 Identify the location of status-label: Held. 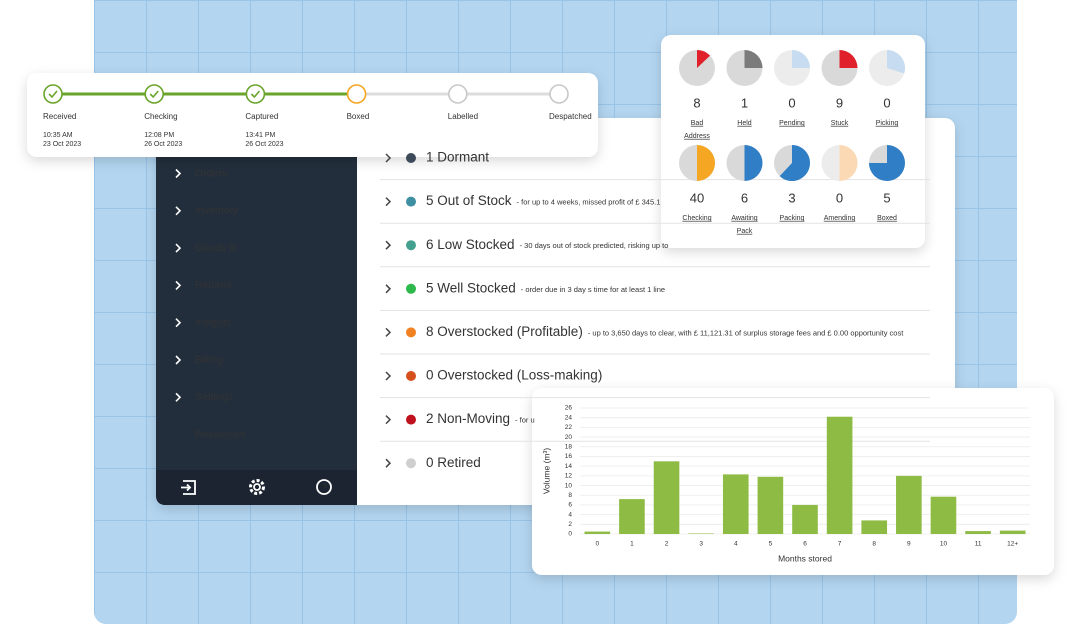
(744, 123).